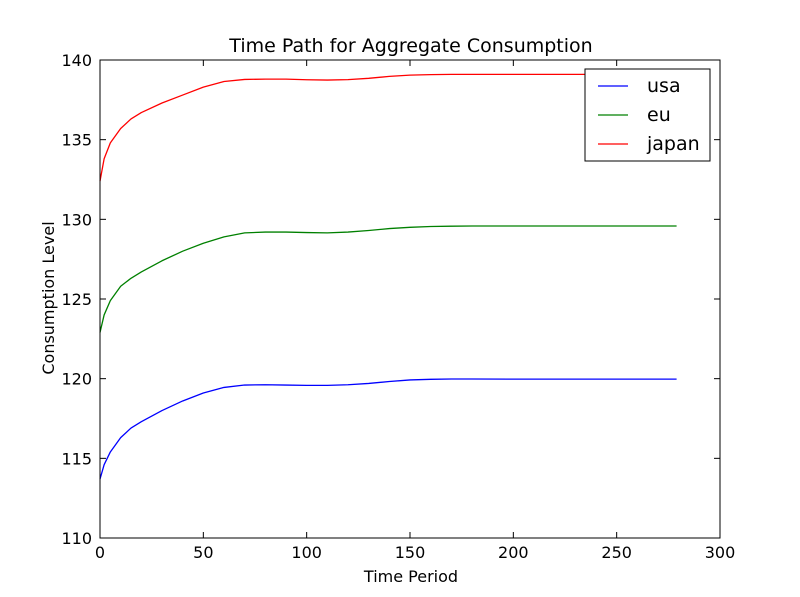 Image resolution: width=800 pixels, height=597 pixels. What do you see at coordinates (513, 552) in the screenshot?
I see `x-tick-label: 200` at bounding box center [513, 552].